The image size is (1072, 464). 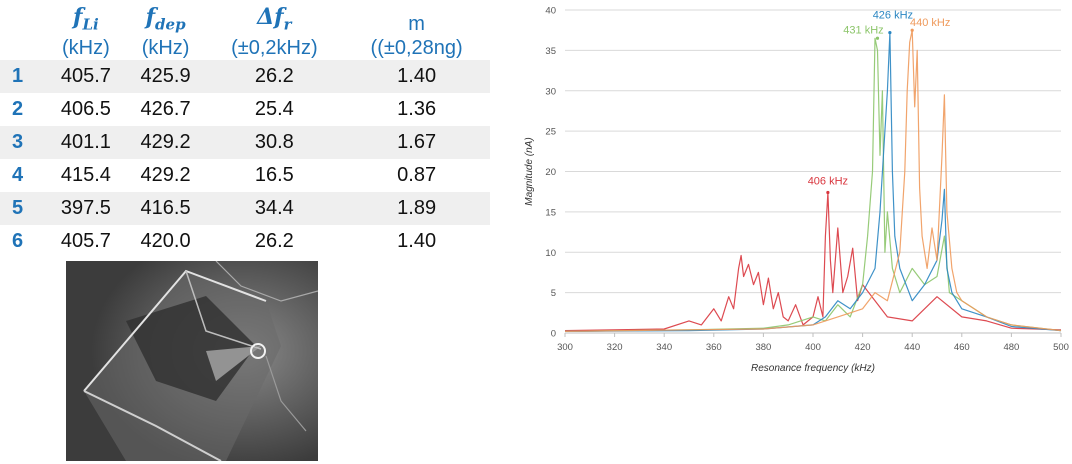 What do you see at coordinates (18, 109) in the screenshot?
I see `row-index-cell: 2` at bounding box center [18, 109].